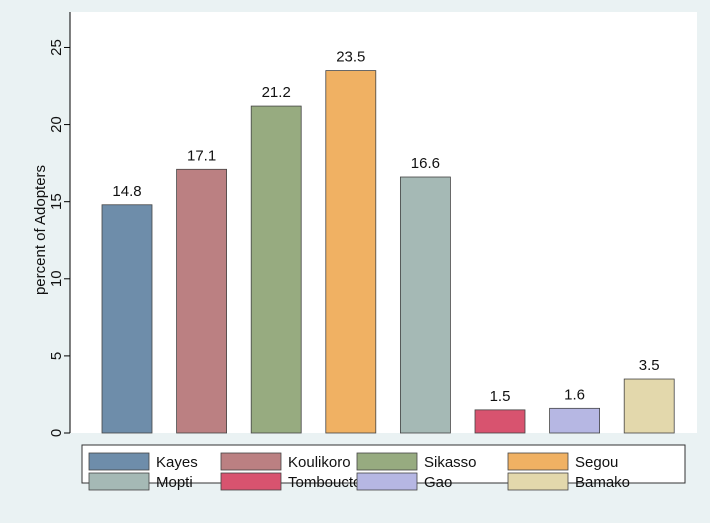 This screenshot has height=528, width=710. Describe the element at coordinates (56, 278) in the screenshot. I see `y-tick-label: 10` at that location.